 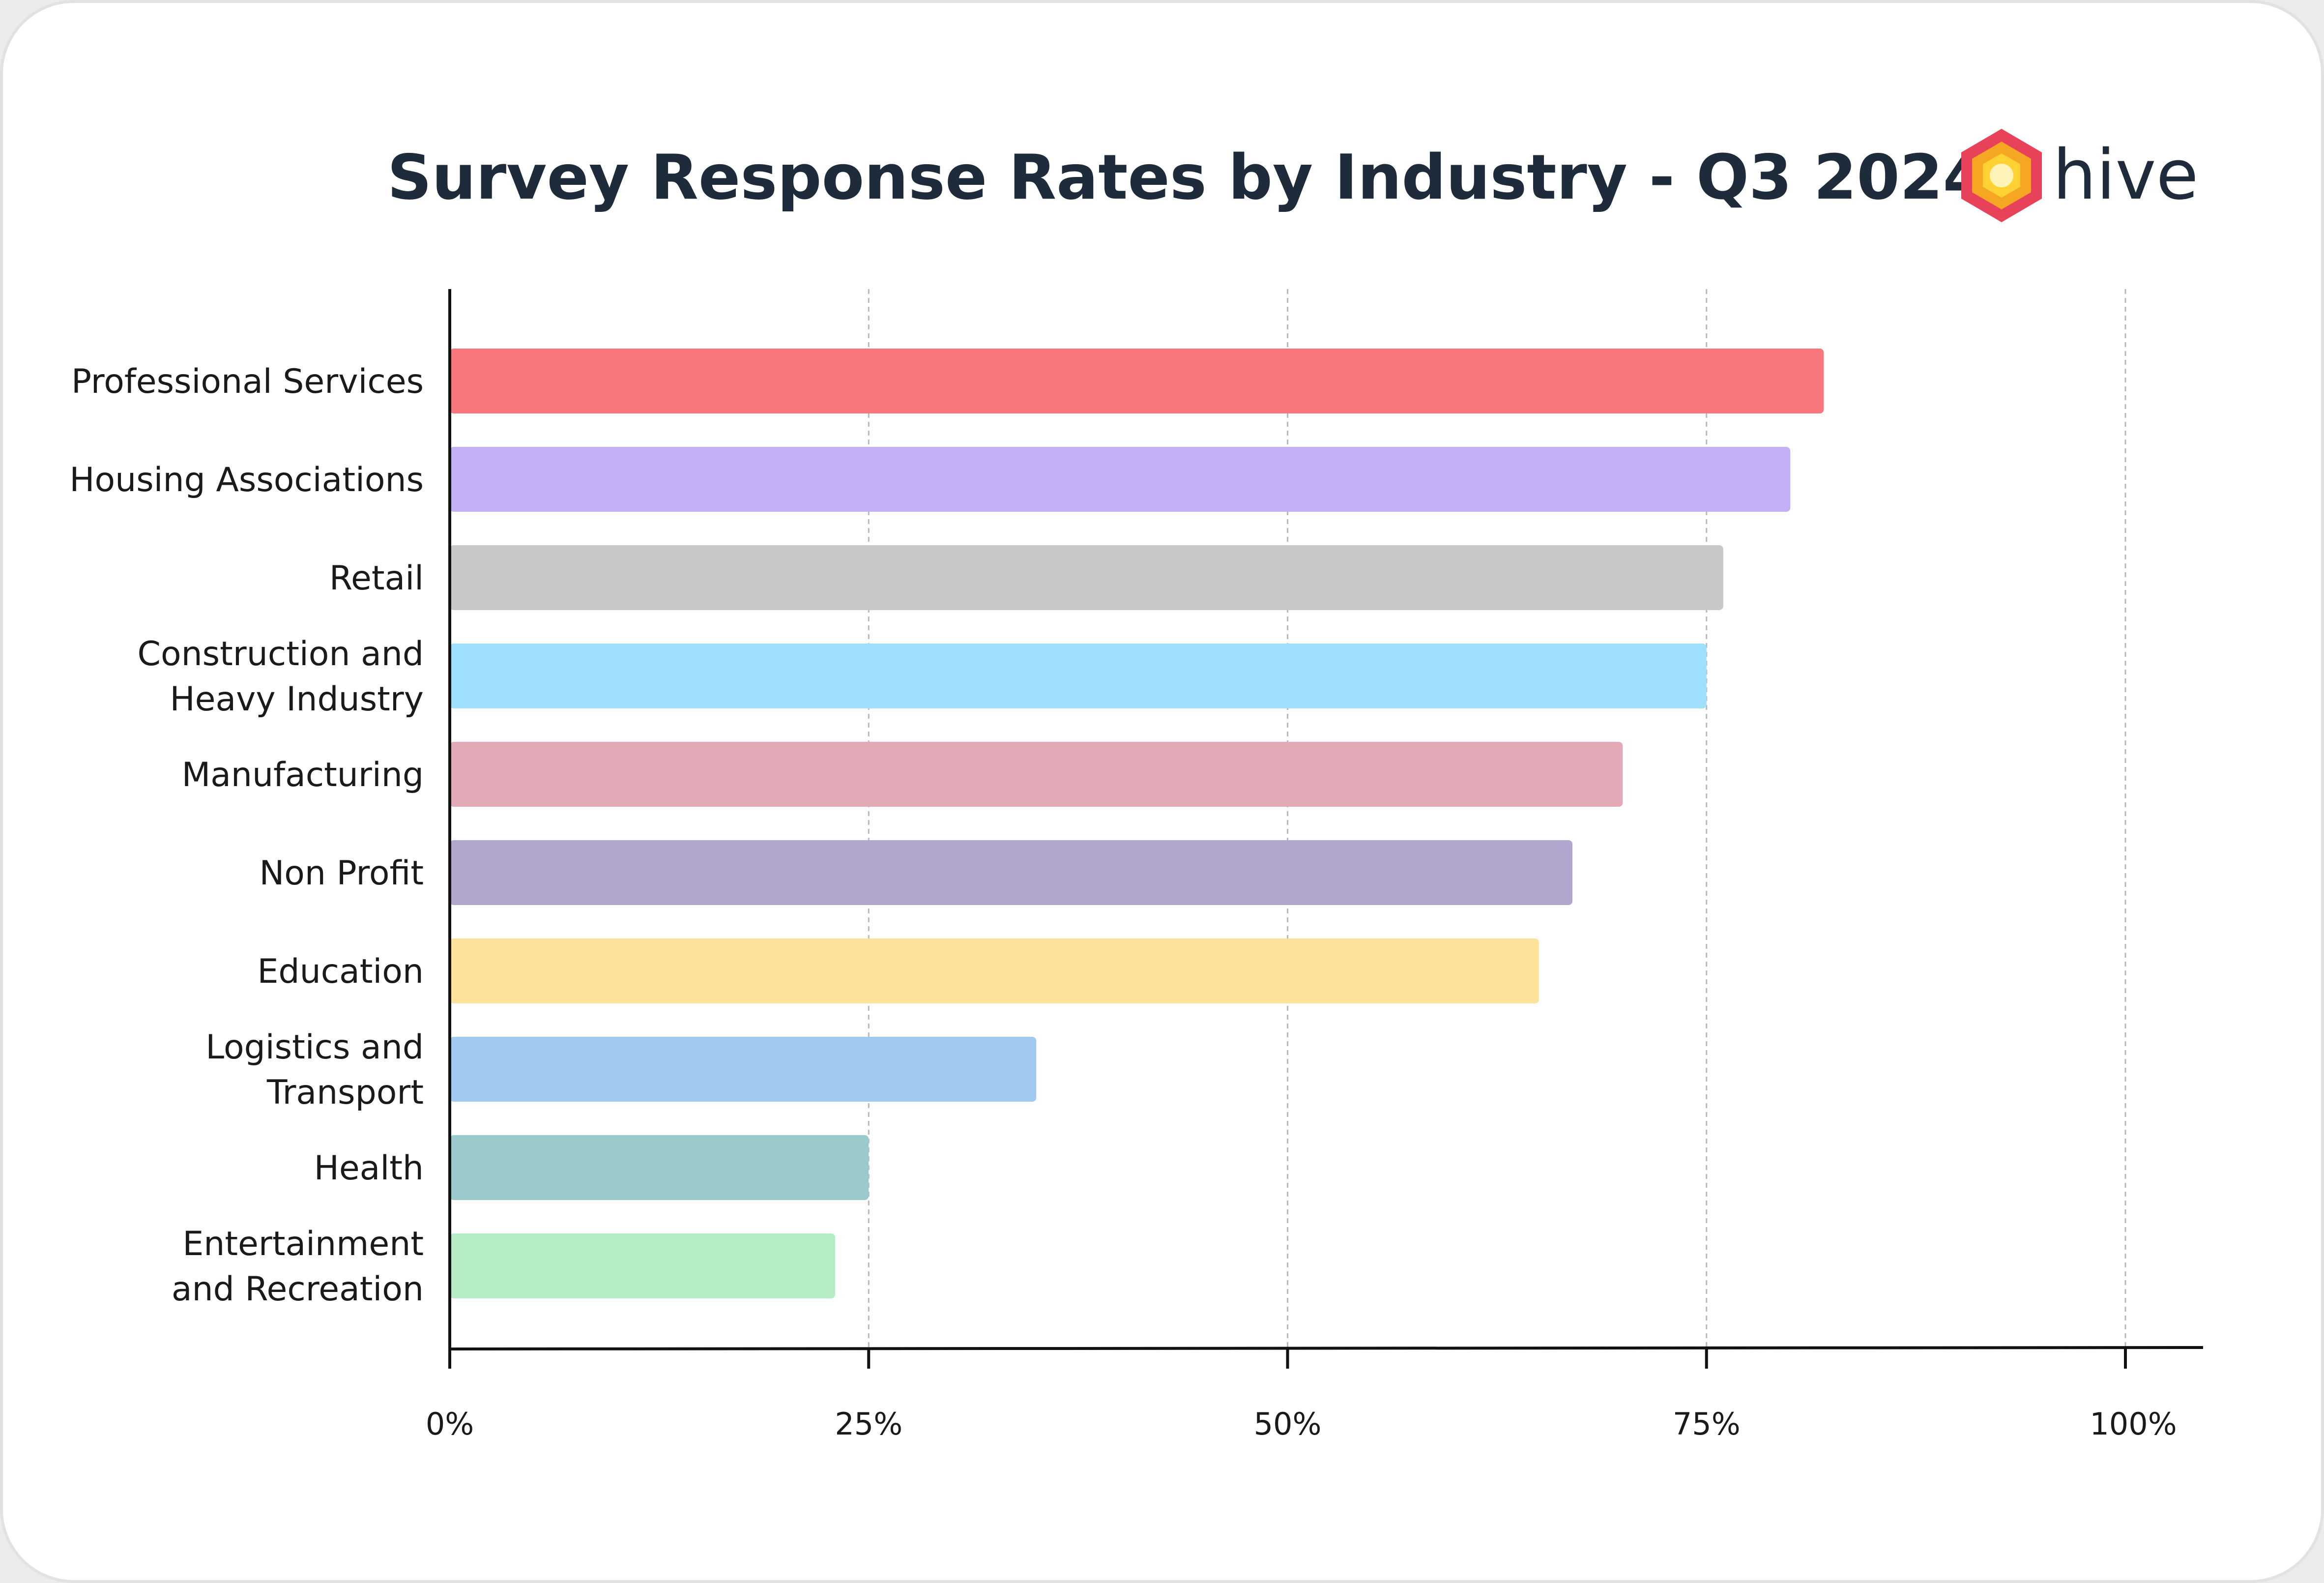 What do you see at coordinates (314, 1070) in the screenshot?
I see `category-label: Logistics and Transport` at bounding box center [314, 1070].